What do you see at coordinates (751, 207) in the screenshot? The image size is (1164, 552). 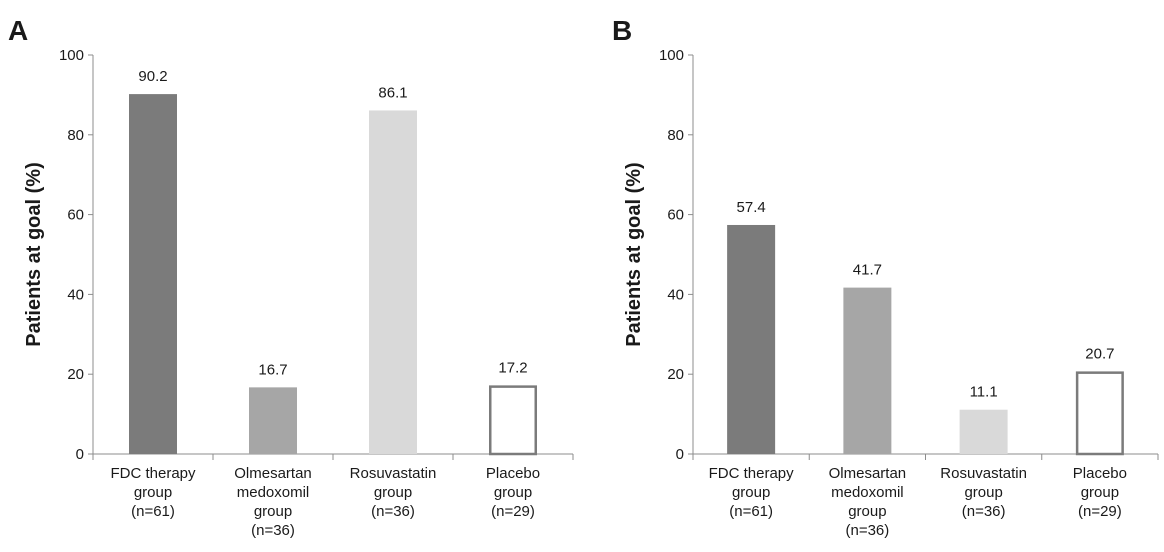 I see `bar-value-label: 57.4` at bounding box center [751, 207].